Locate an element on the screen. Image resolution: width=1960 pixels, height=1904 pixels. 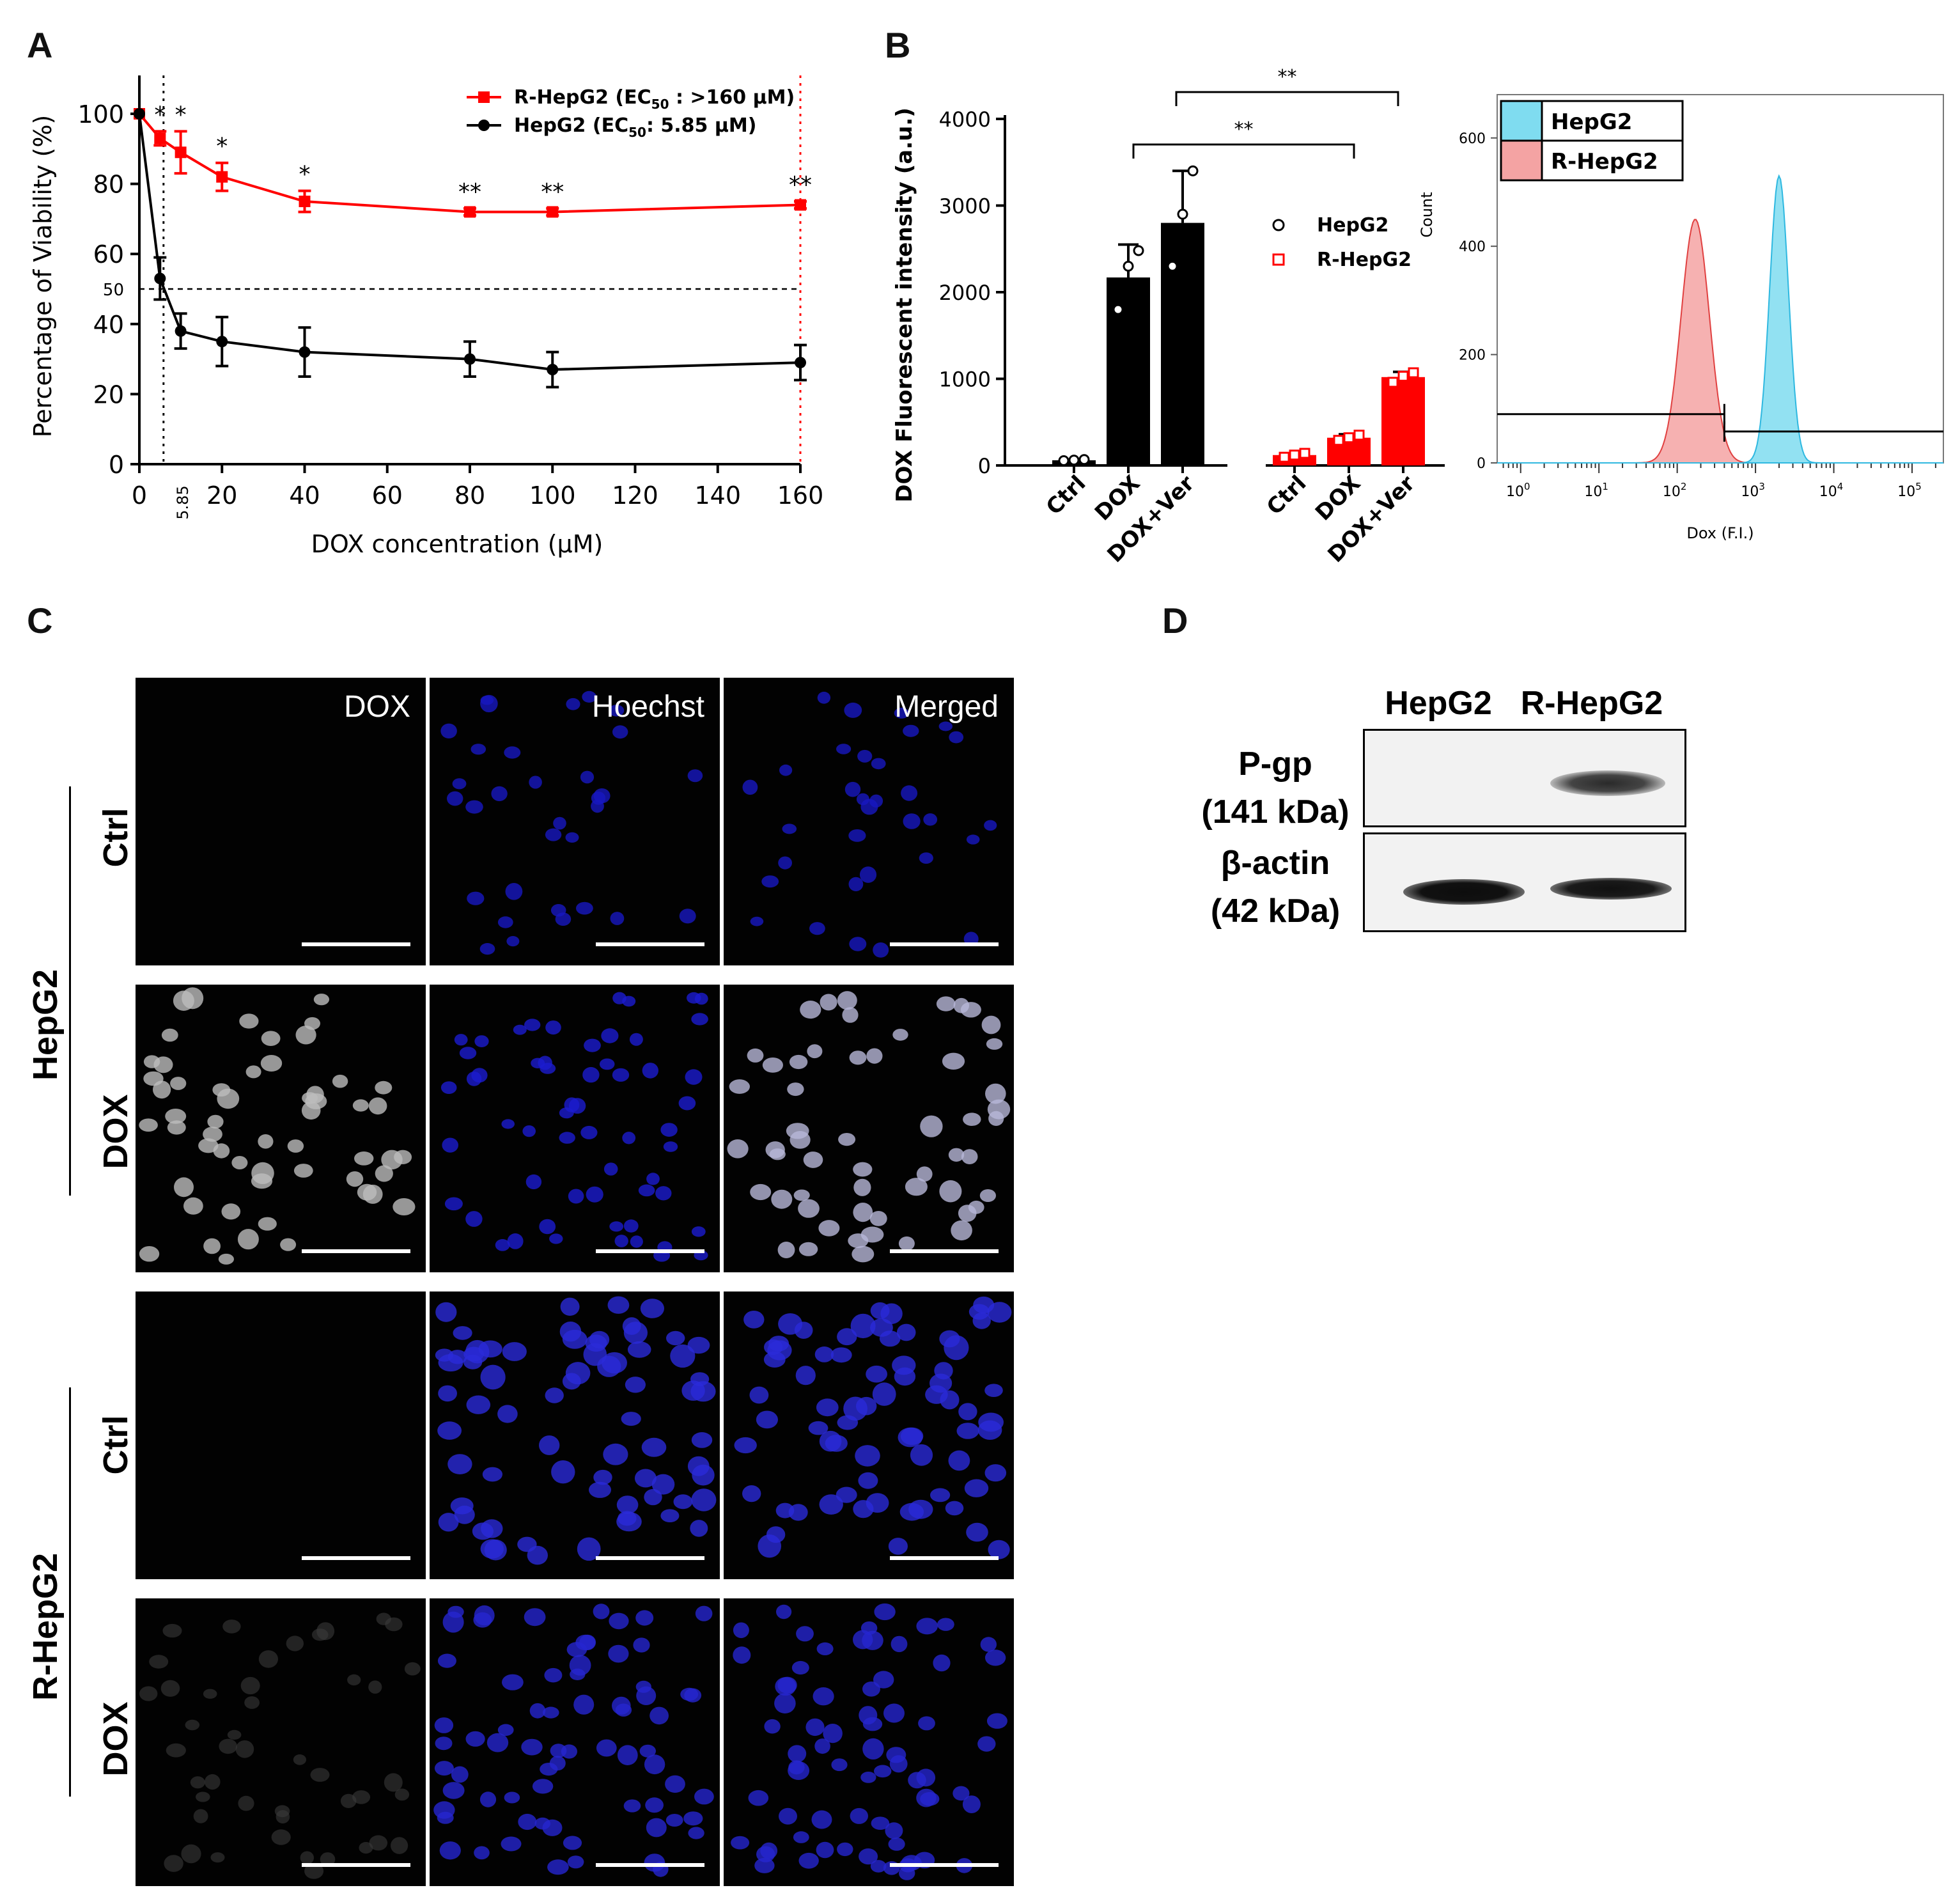
legend-marker-hepg2 is located at coordinates (484, 125).